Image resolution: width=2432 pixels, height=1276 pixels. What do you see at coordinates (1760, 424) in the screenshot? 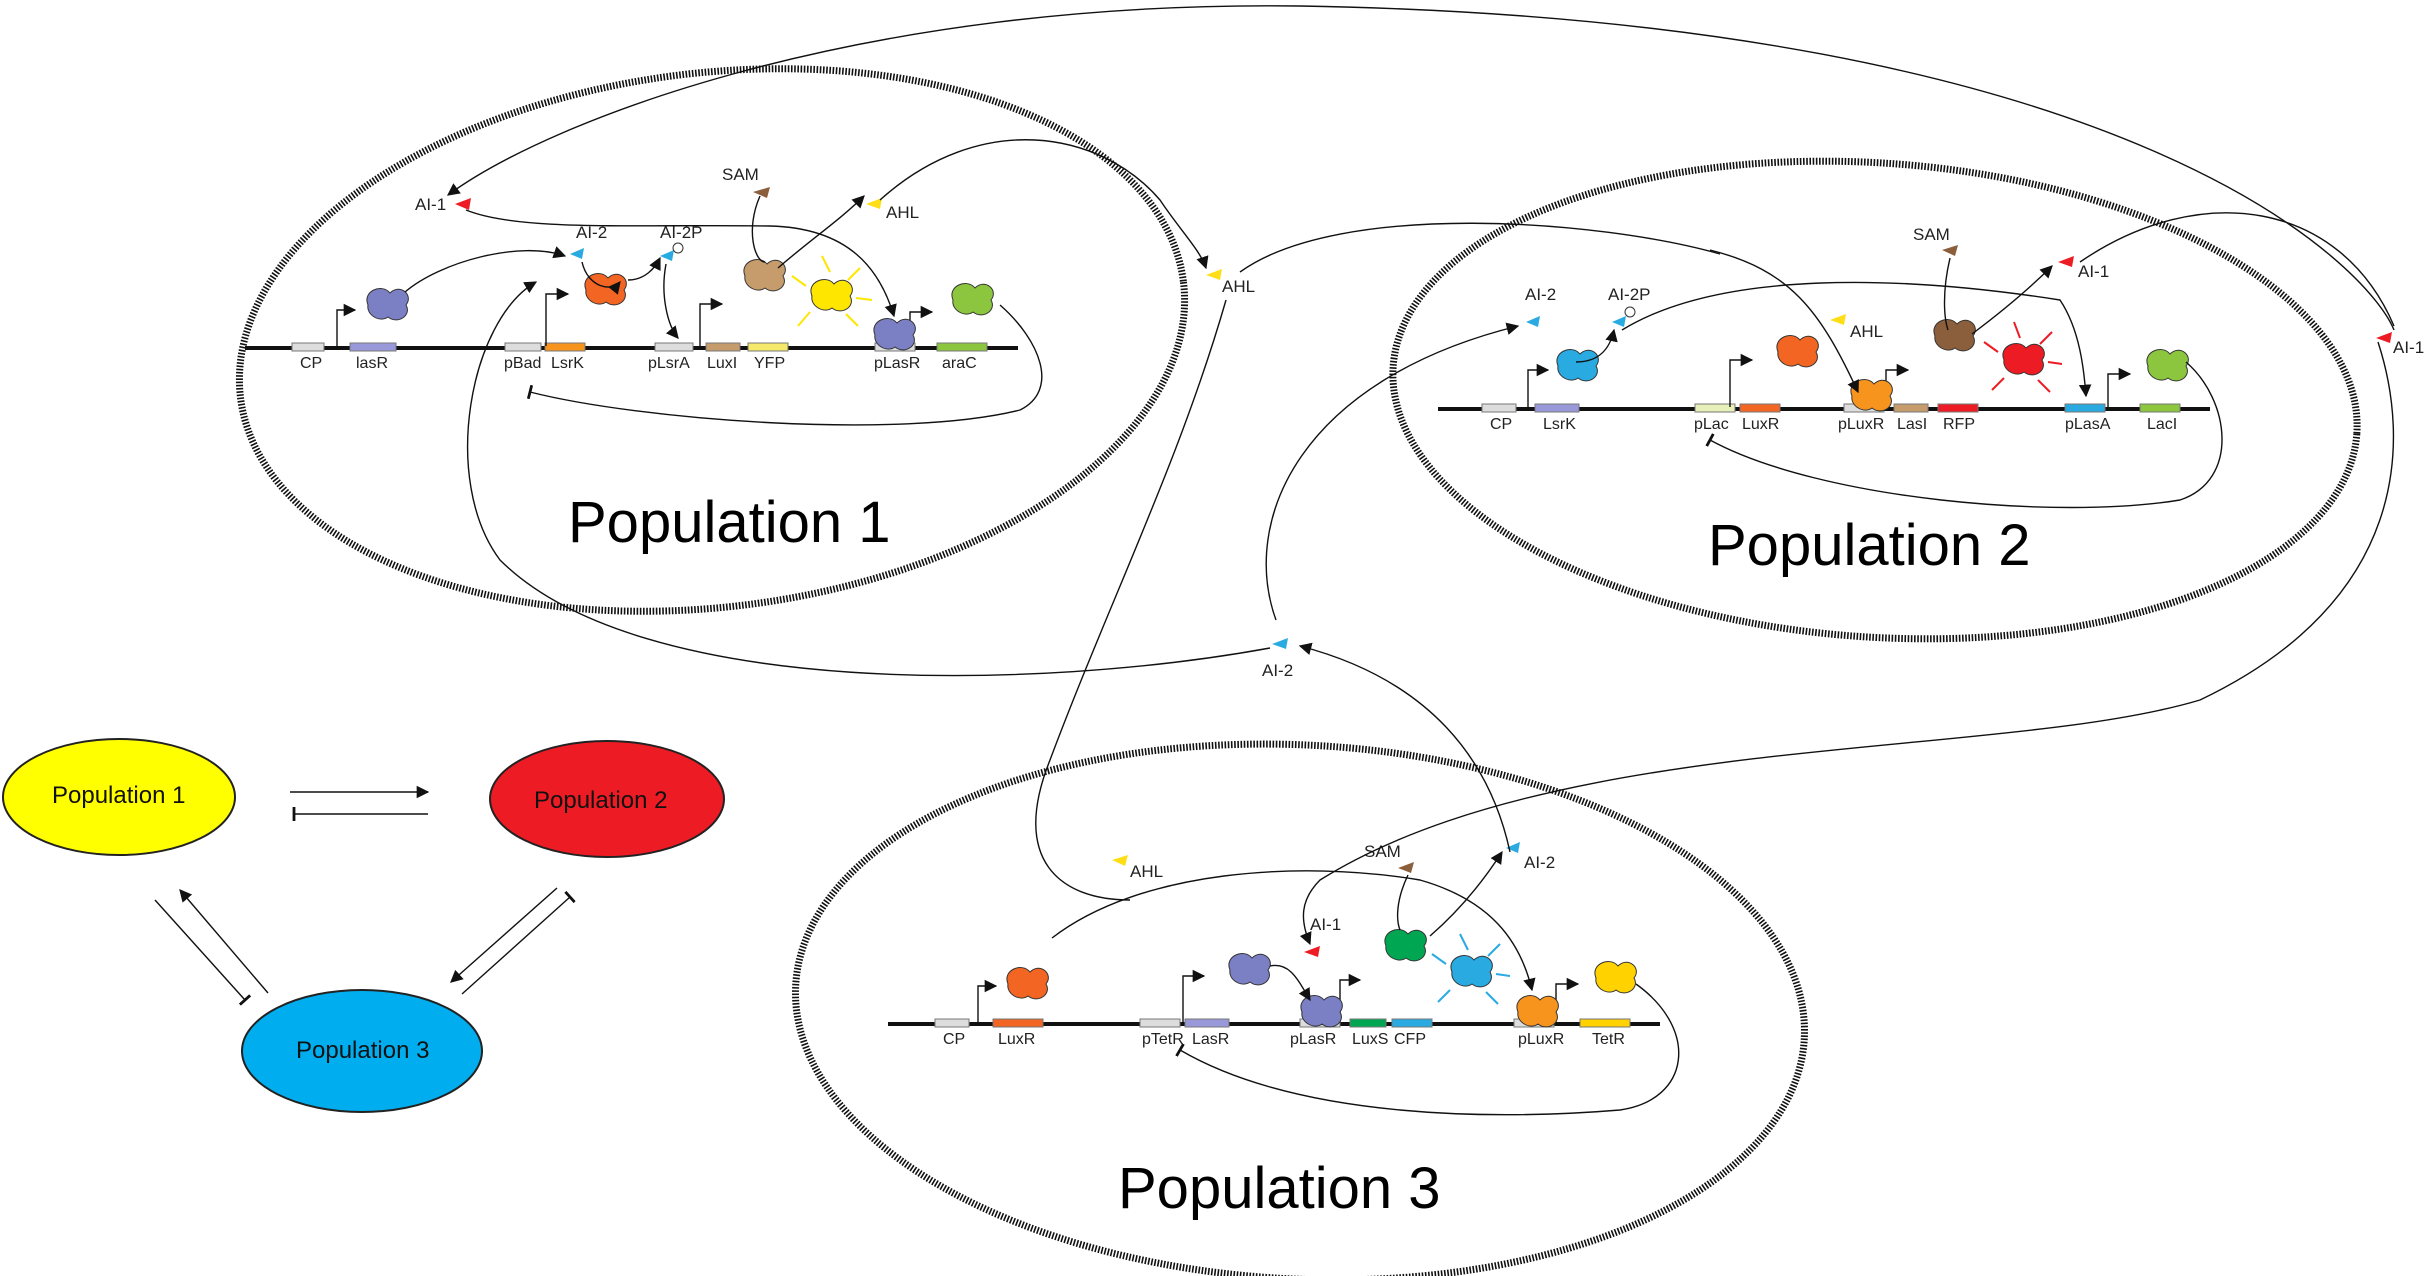
I see `p2-gene-label: LuxR` at bounding box center [1760, 424].